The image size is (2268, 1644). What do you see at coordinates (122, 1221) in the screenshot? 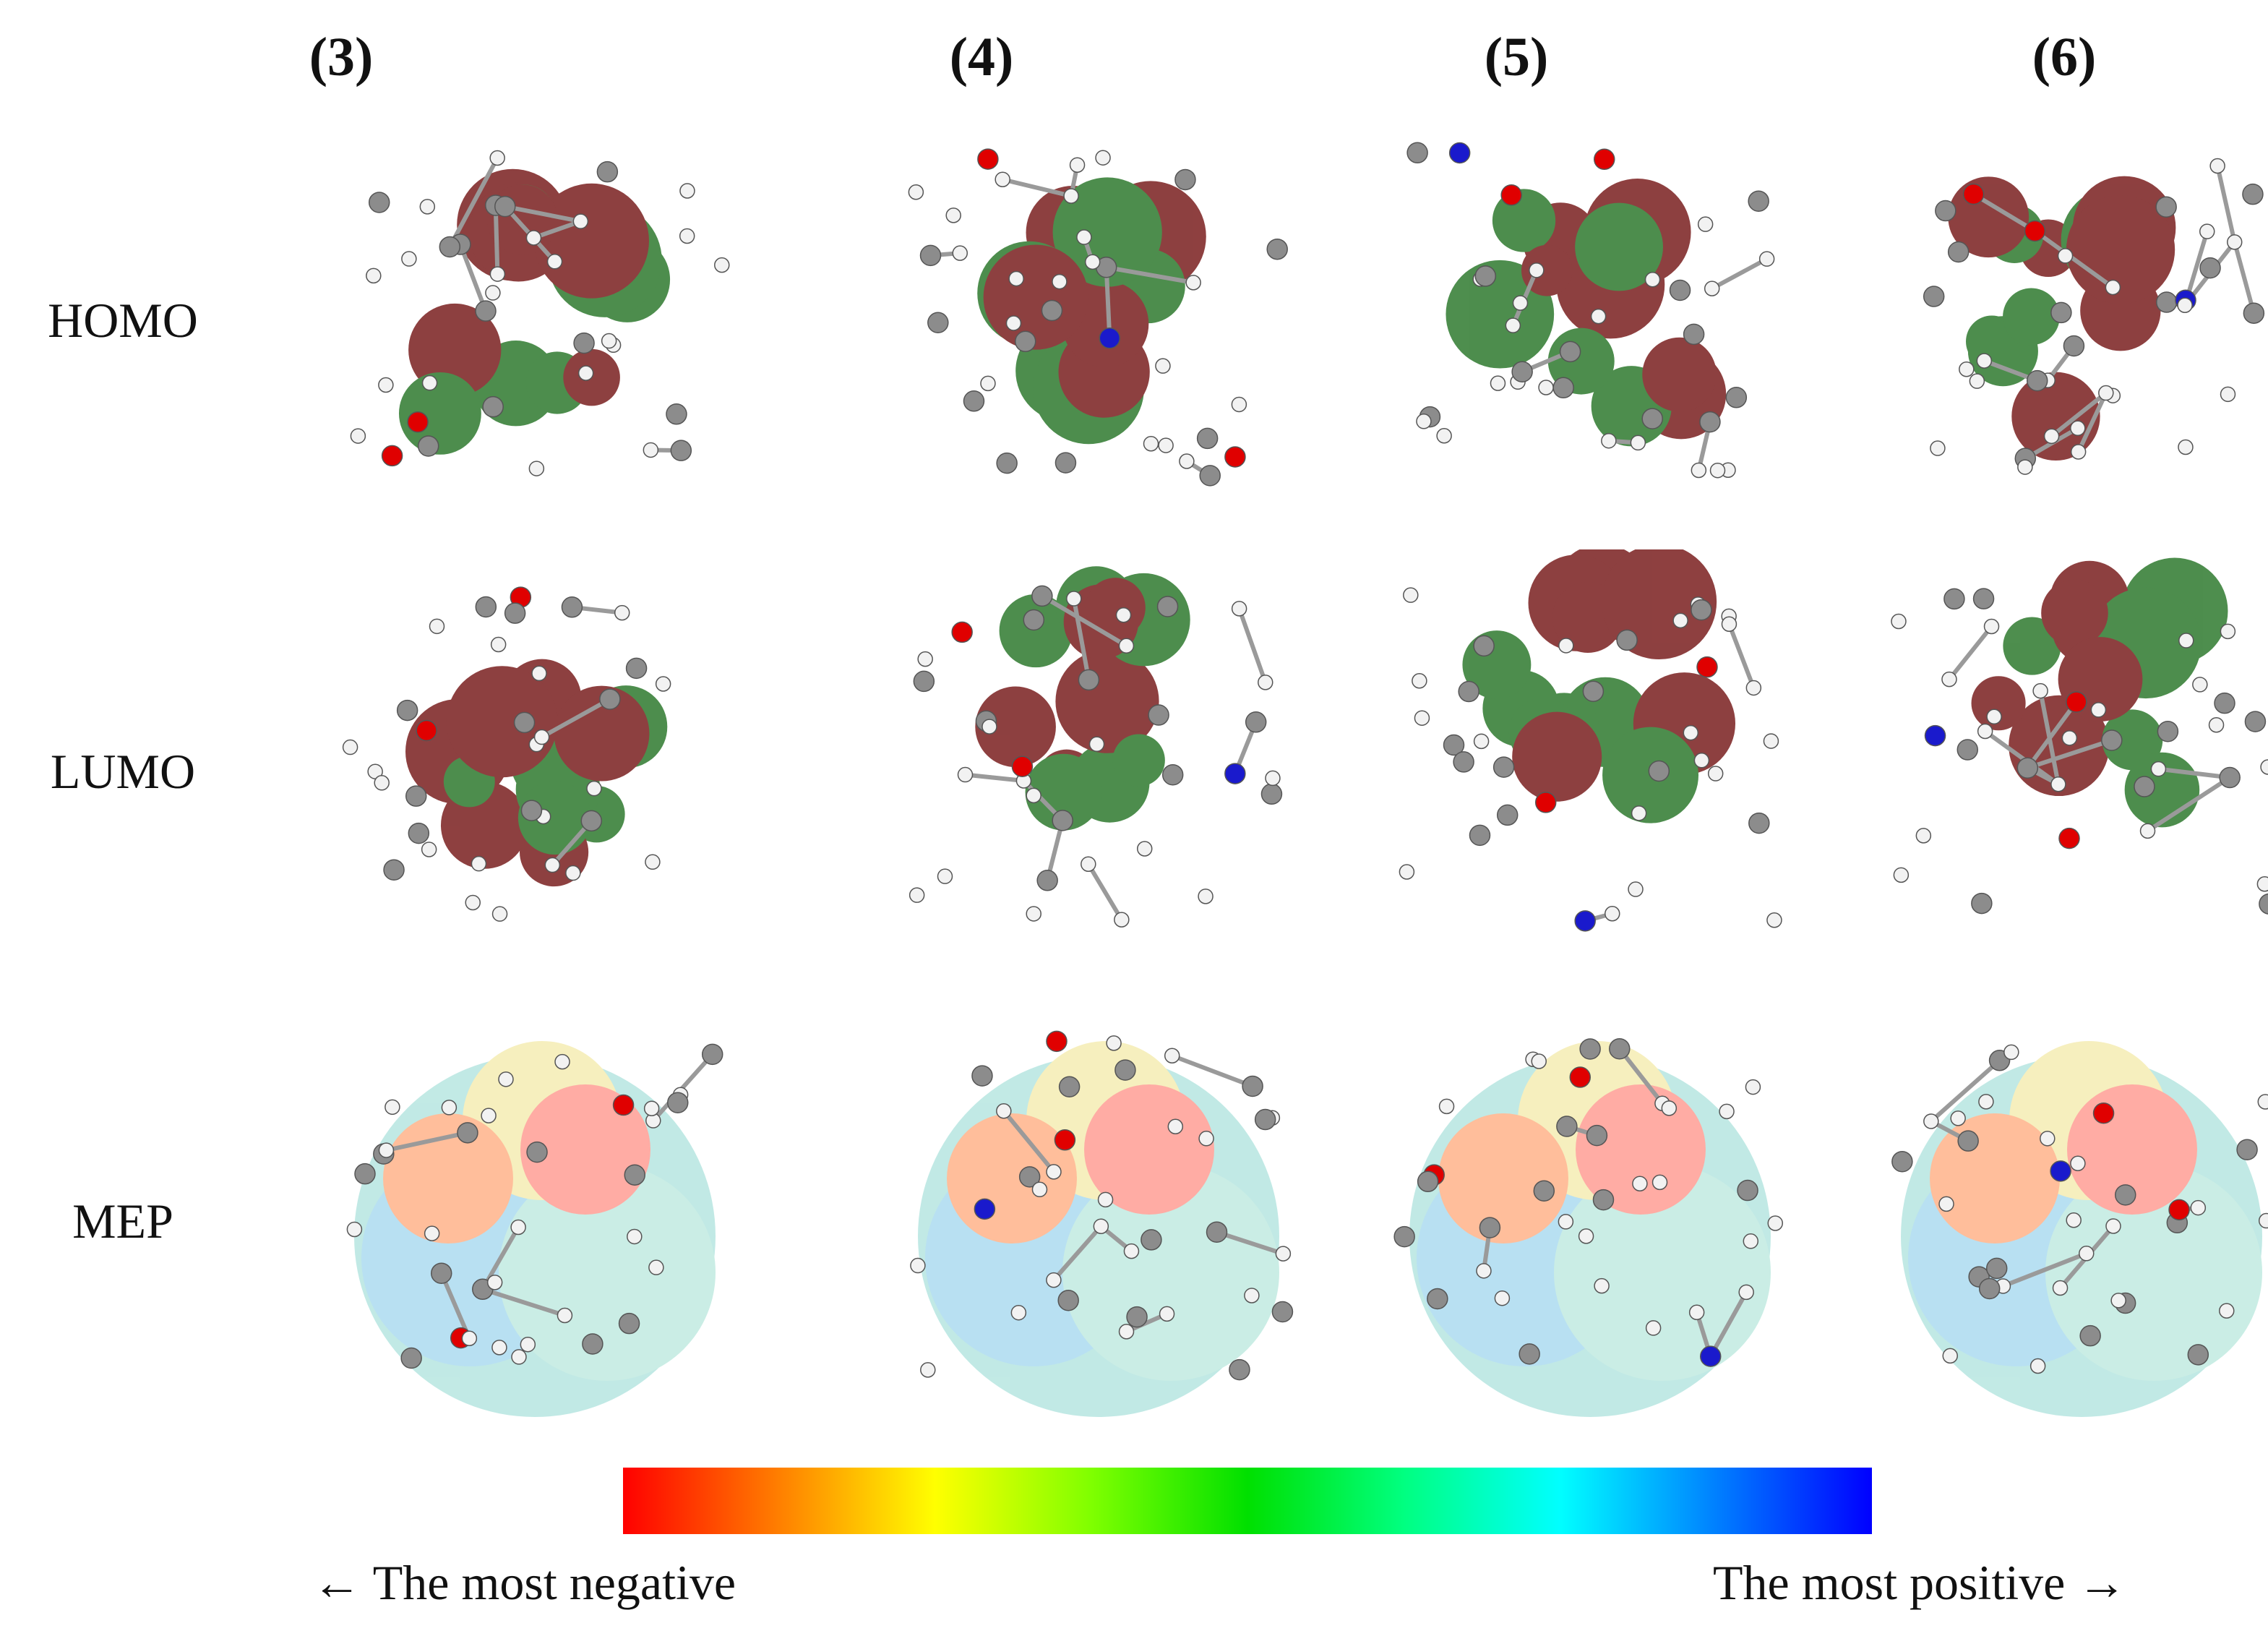
I see `row-label-mep: MEP` at bounding box center [122, 1221].